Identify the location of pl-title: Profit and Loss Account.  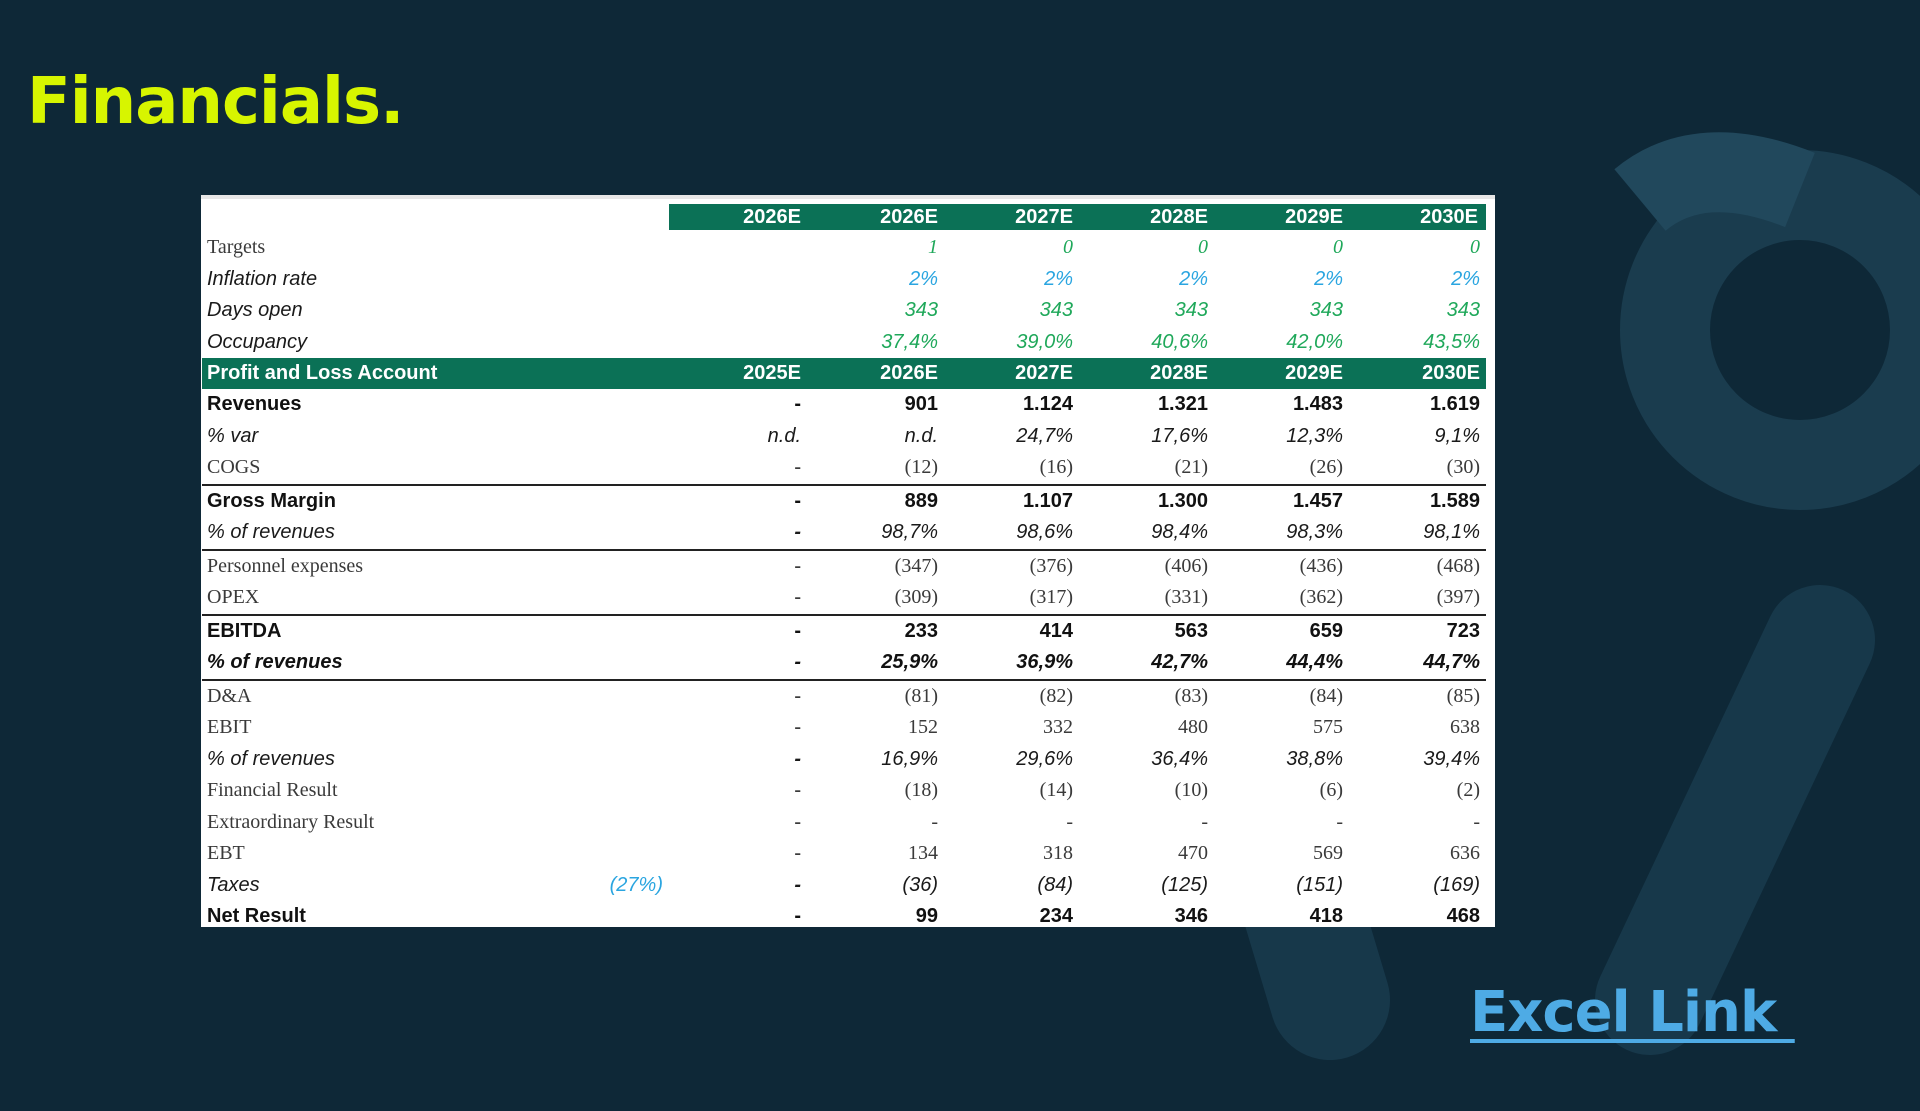
(367, 373).